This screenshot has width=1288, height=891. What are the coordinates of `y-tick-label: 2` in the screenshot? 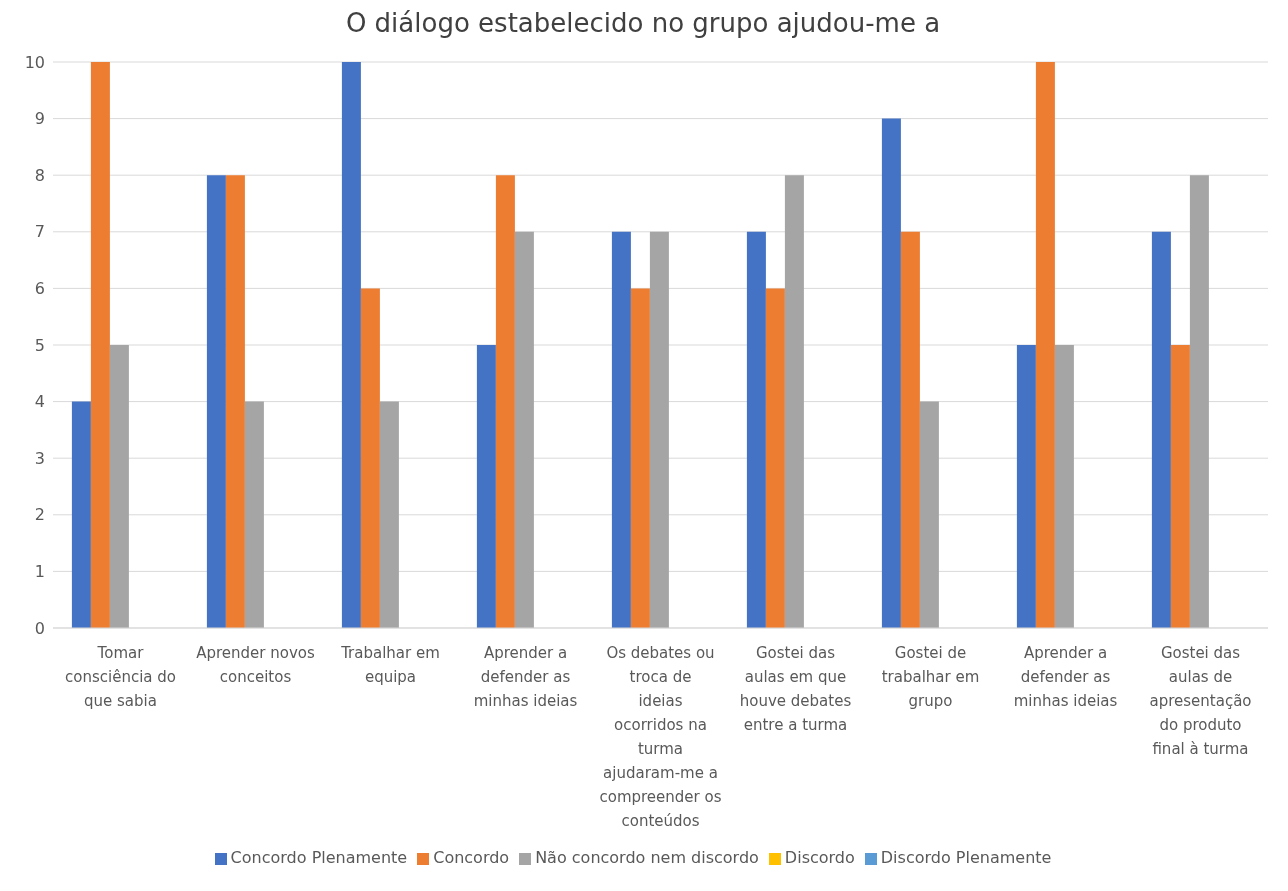 It's located at (39, 515).